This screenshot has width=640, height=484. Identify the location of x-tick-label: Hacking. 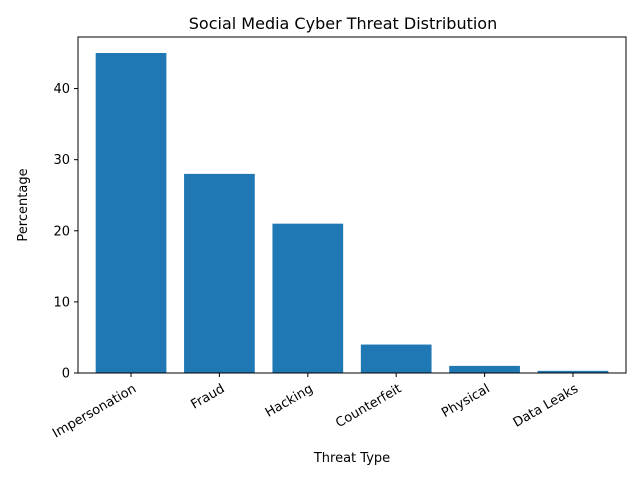
(289, 400).